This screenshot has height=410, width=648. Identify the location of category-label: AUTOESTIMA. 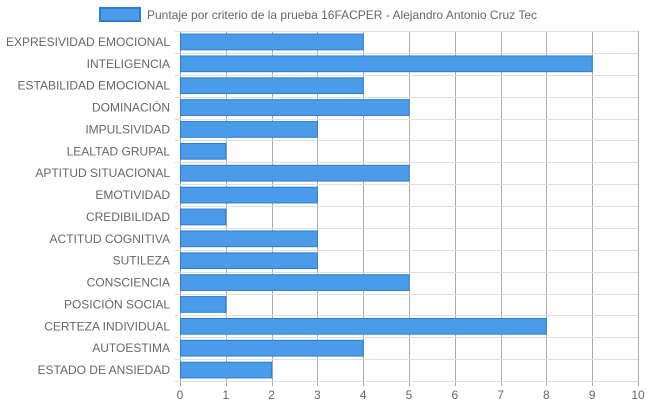
(131, 348).